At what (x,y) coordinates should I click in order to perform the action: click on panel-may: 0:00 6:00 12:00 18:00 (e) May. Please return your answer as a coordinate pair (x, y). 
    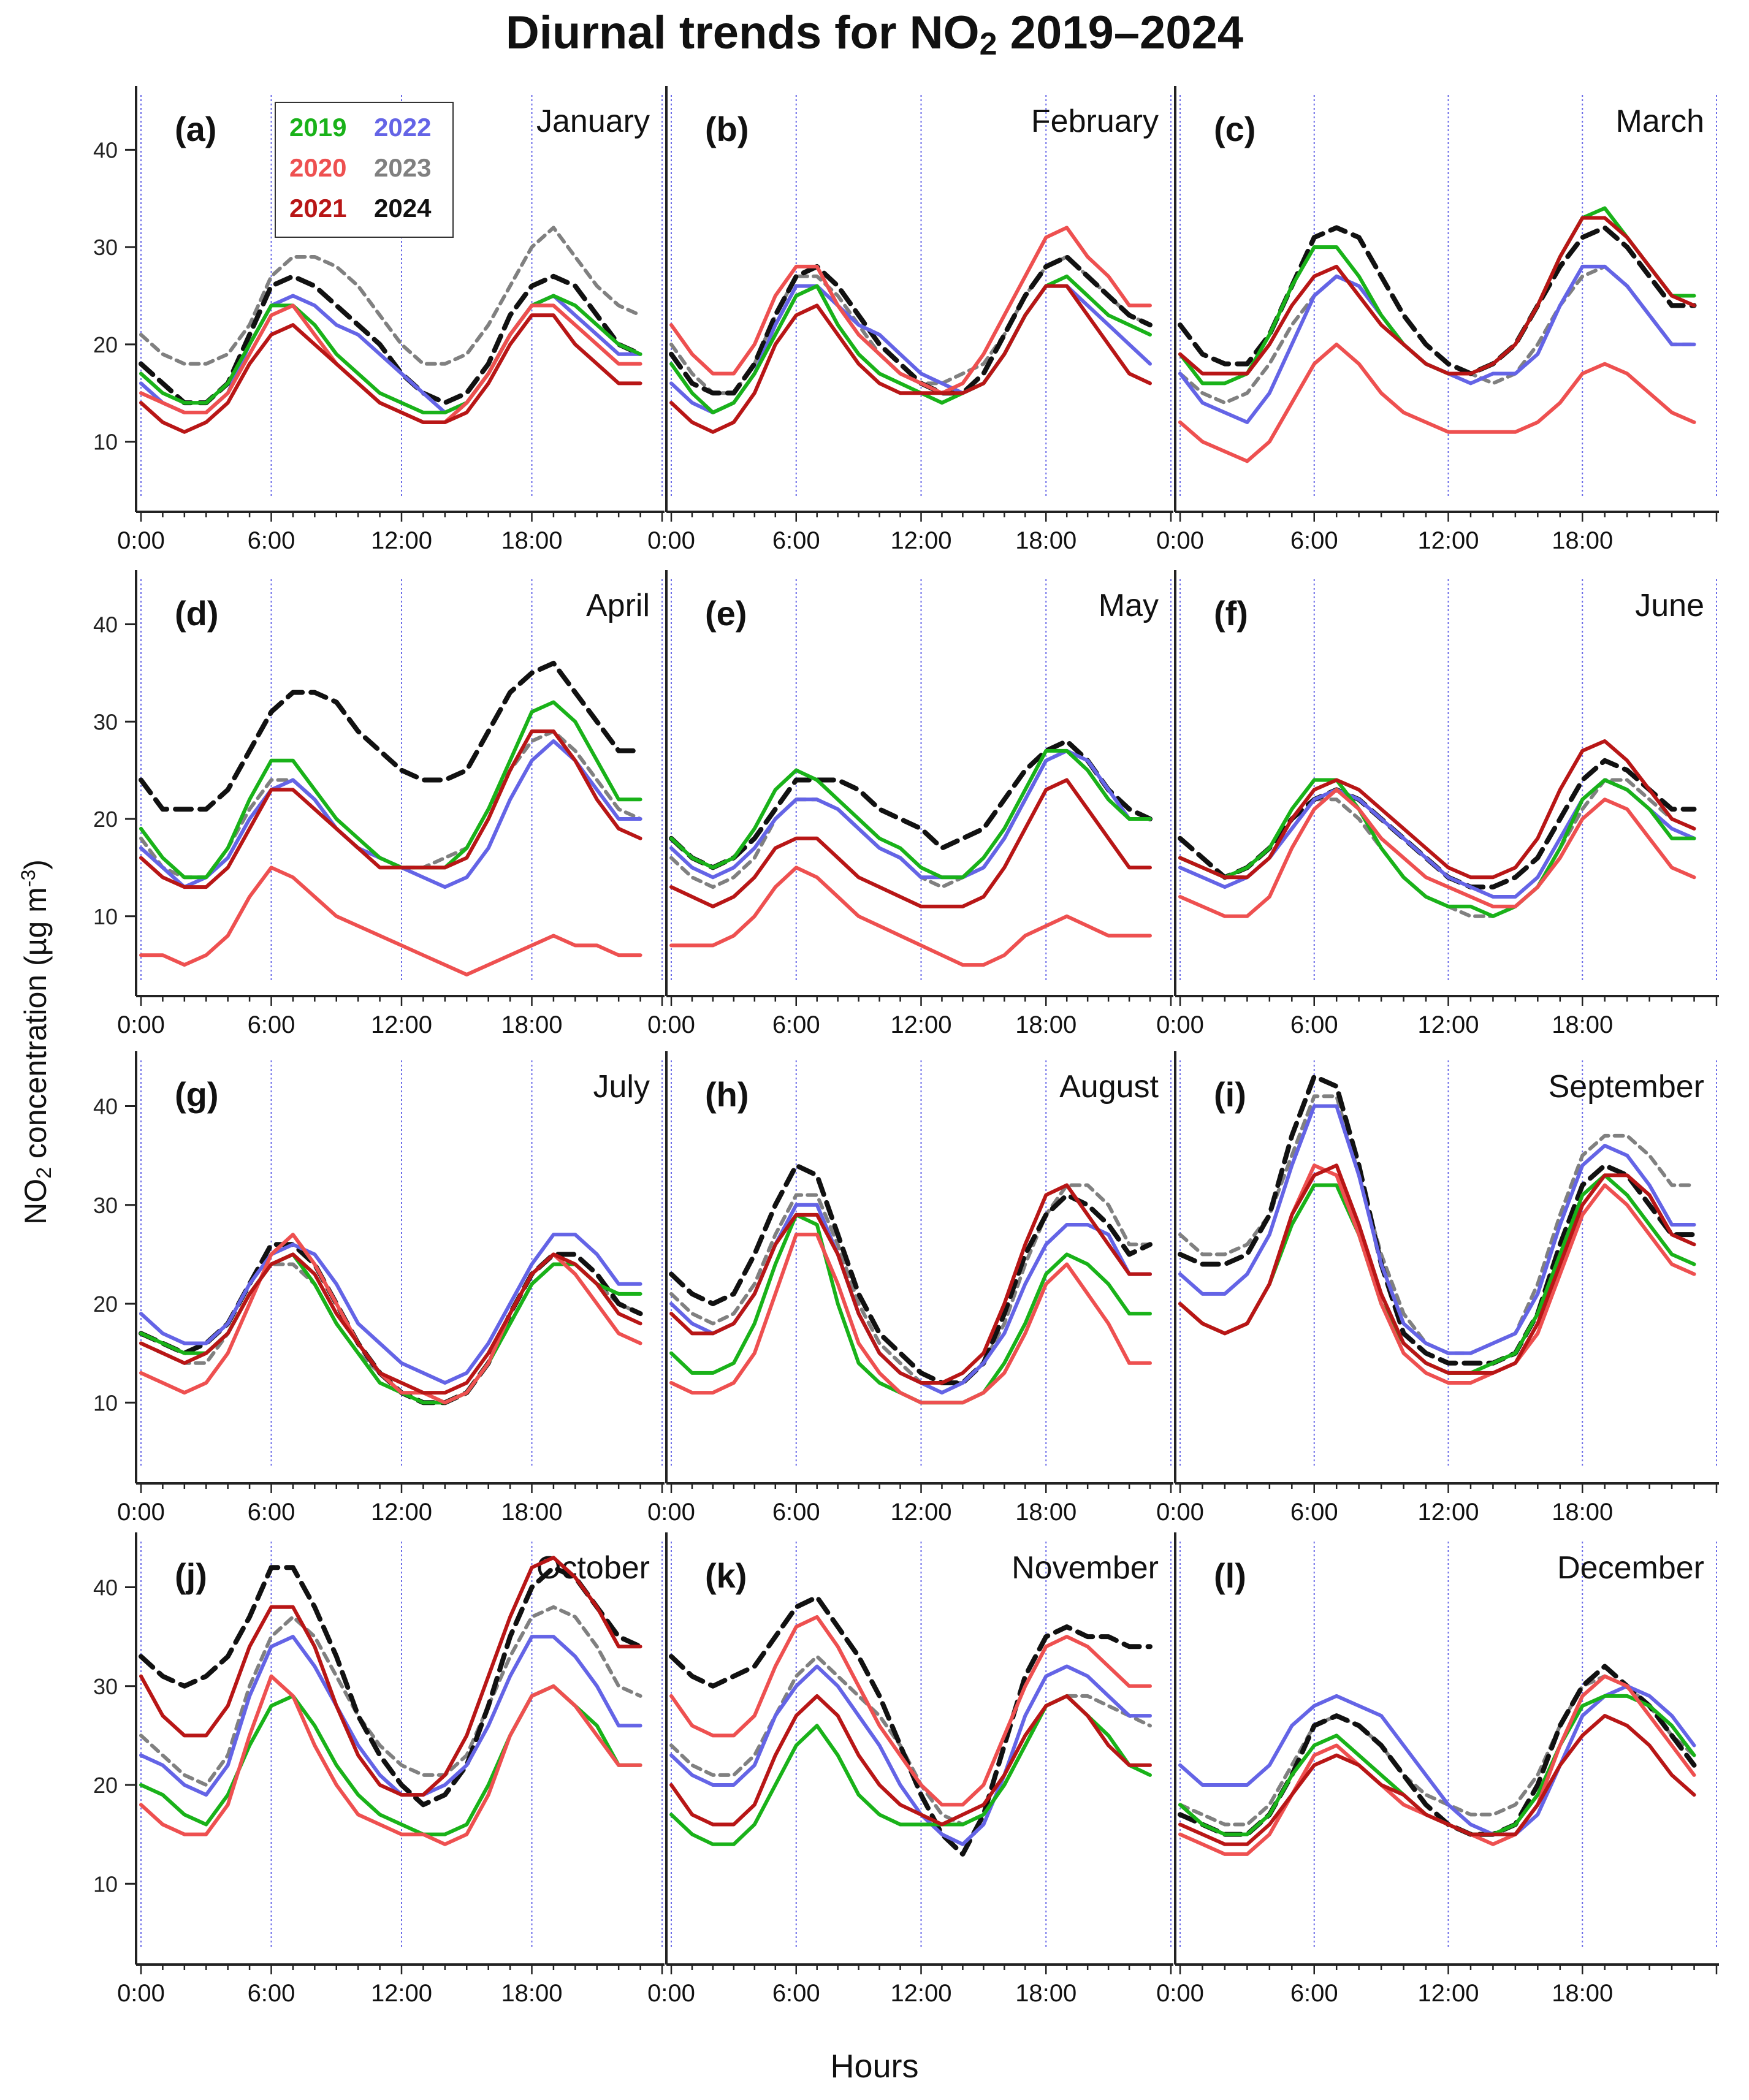
    Looking at the image, I should click on (910, 804).